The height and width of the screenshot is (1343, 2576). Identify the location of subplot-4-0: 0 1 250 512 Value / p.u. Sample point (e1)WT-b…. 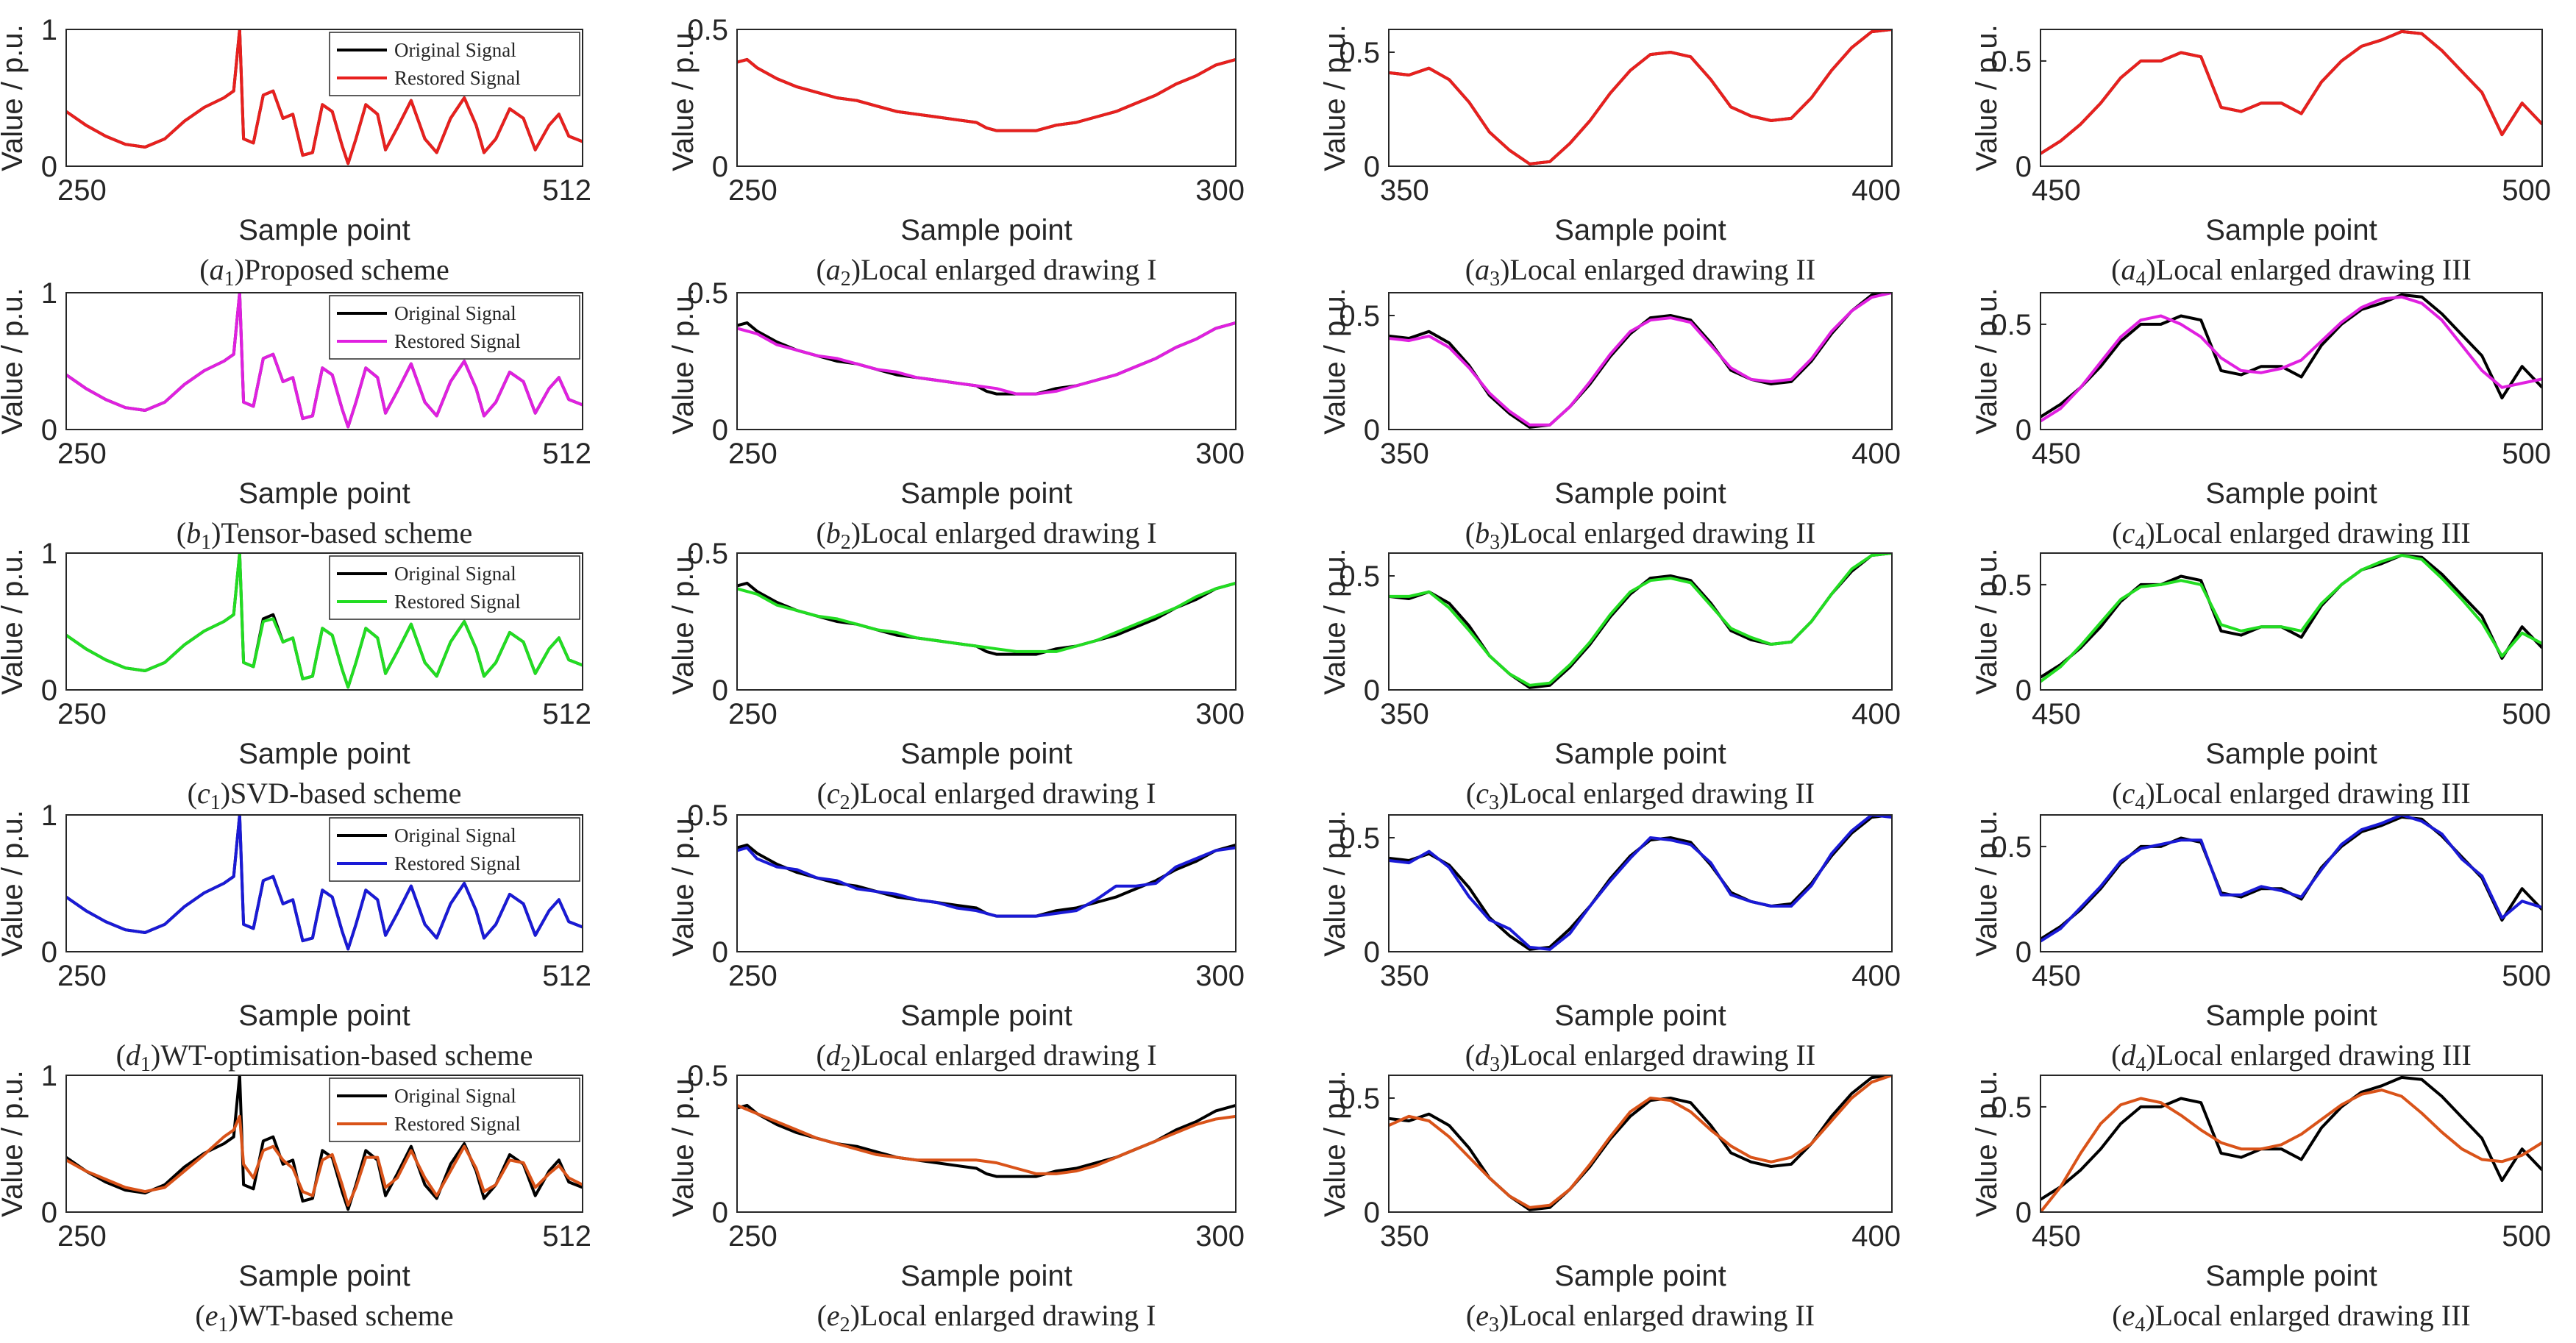
(295, 1198).